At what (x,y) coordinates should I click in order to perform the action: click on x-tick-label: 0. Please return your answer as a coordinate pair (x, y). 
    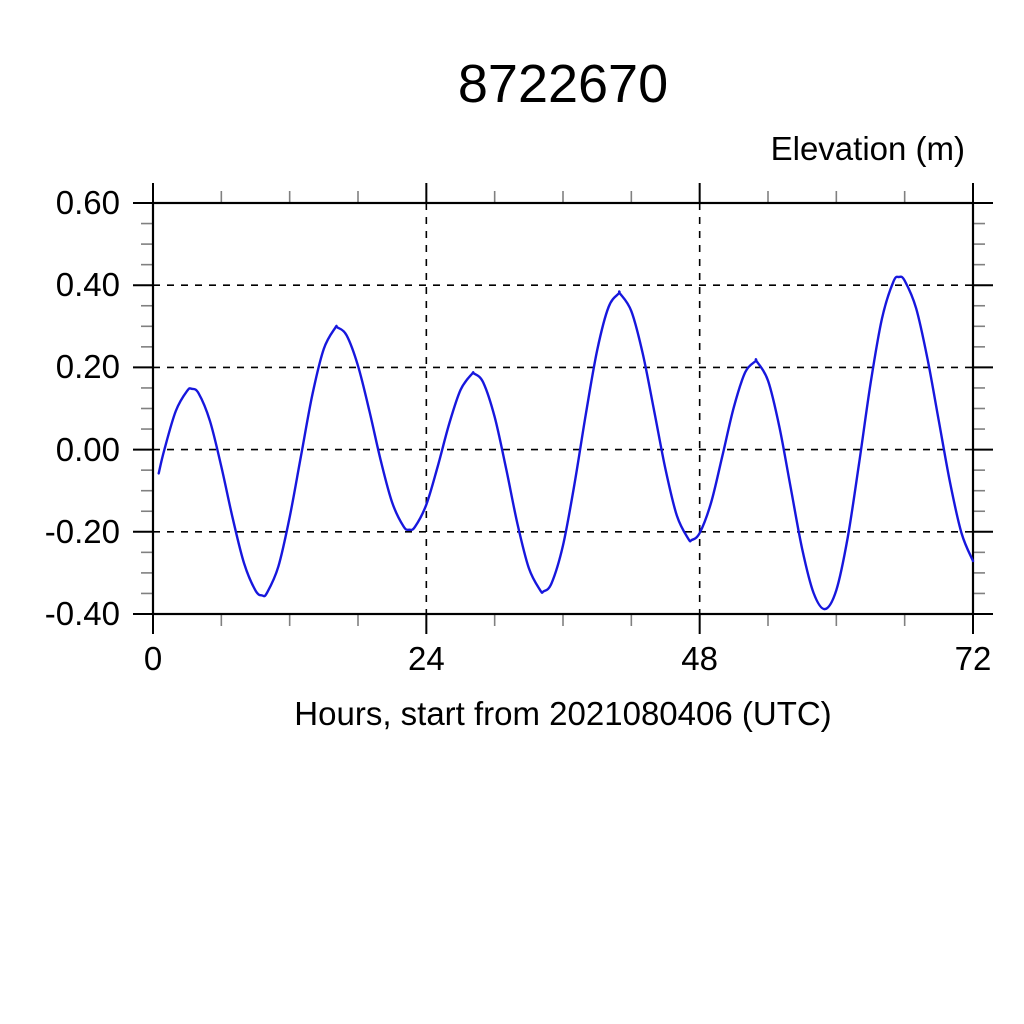
    Looking at the image, I should click on (153, 658).